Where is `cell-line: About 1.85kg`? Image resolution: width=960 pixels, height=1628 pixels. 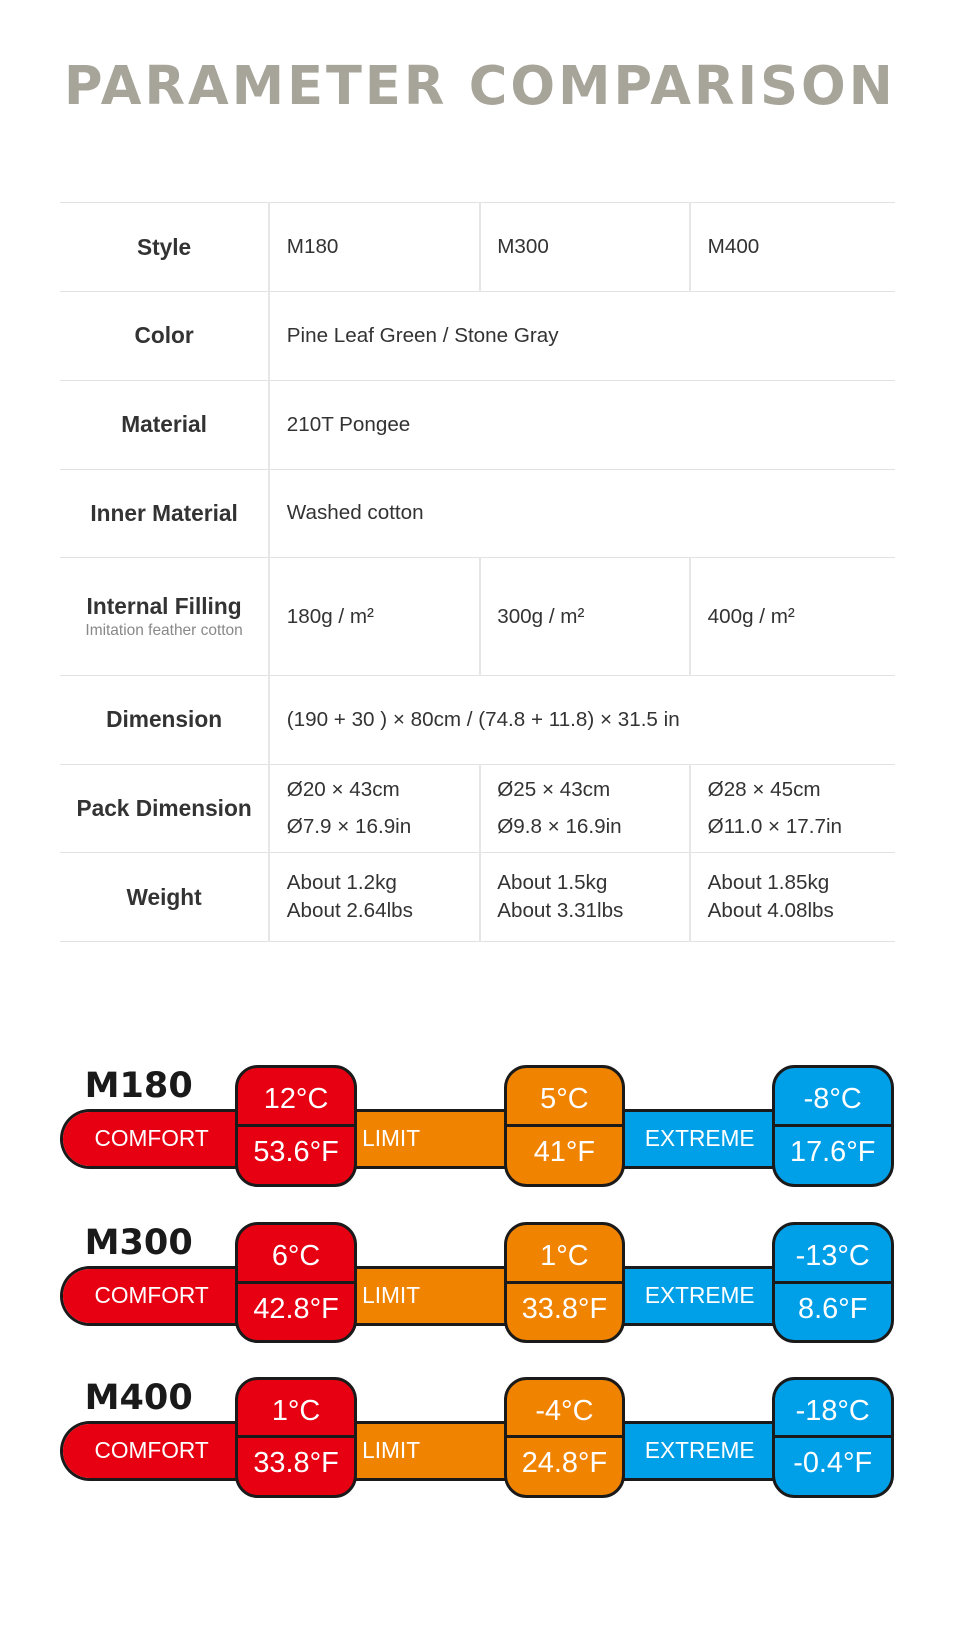
cell-line: About 1.85kg is located at coordinates (768, 883).